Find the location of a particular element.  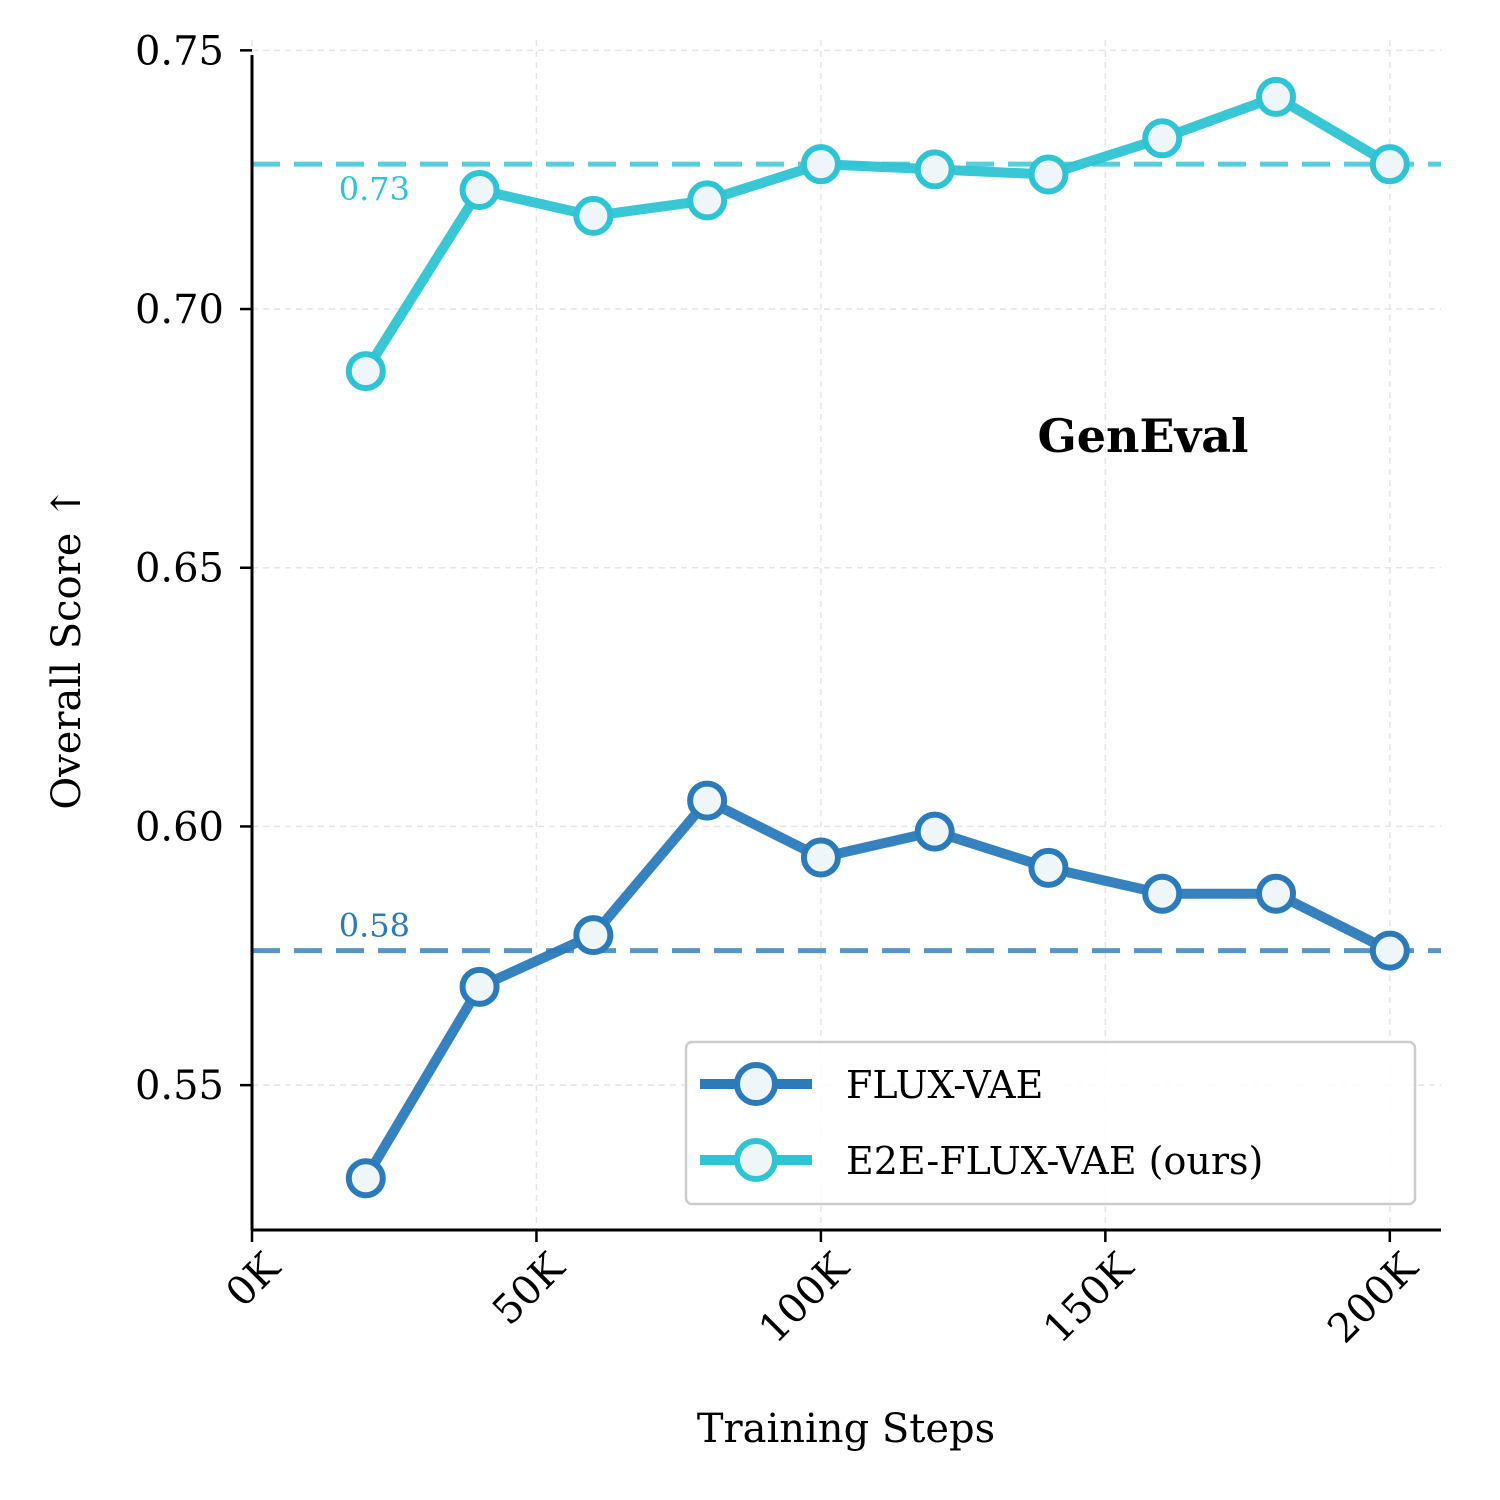

legend-box is located at coordinates (1050, 1123).